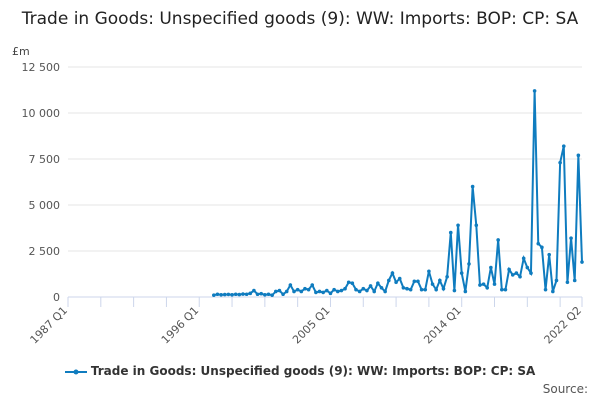  What do you see at coordinates (45, 159) in the screenshot?
I see `y-tick-label: 7 500` at bounding box center [45, 159].